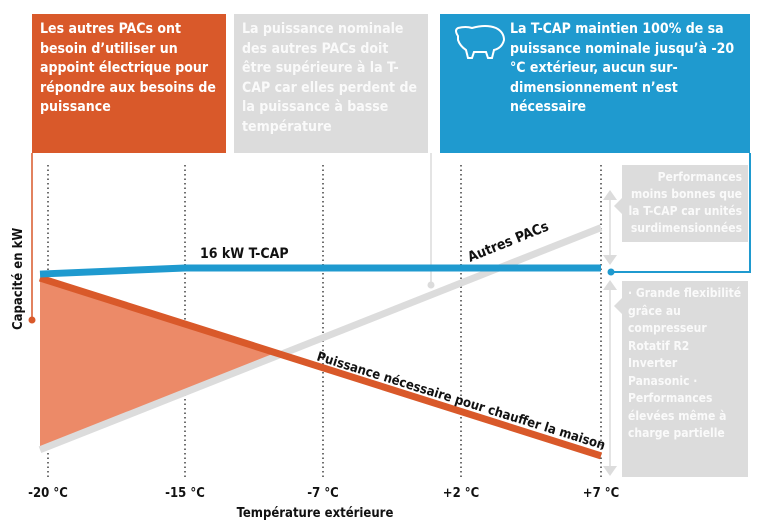  Describe the element at coordinates (315, 513) in the screenshot. I see `x-axis-label: Température extérieure` at that location.